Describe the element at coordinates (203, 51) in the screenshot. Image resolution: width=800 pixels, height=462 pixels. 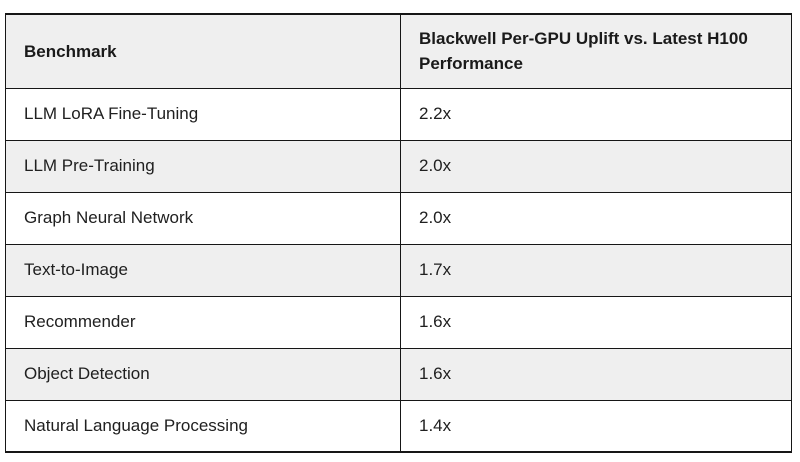
I see `column-header-benchmark: Benchmark` at that location.